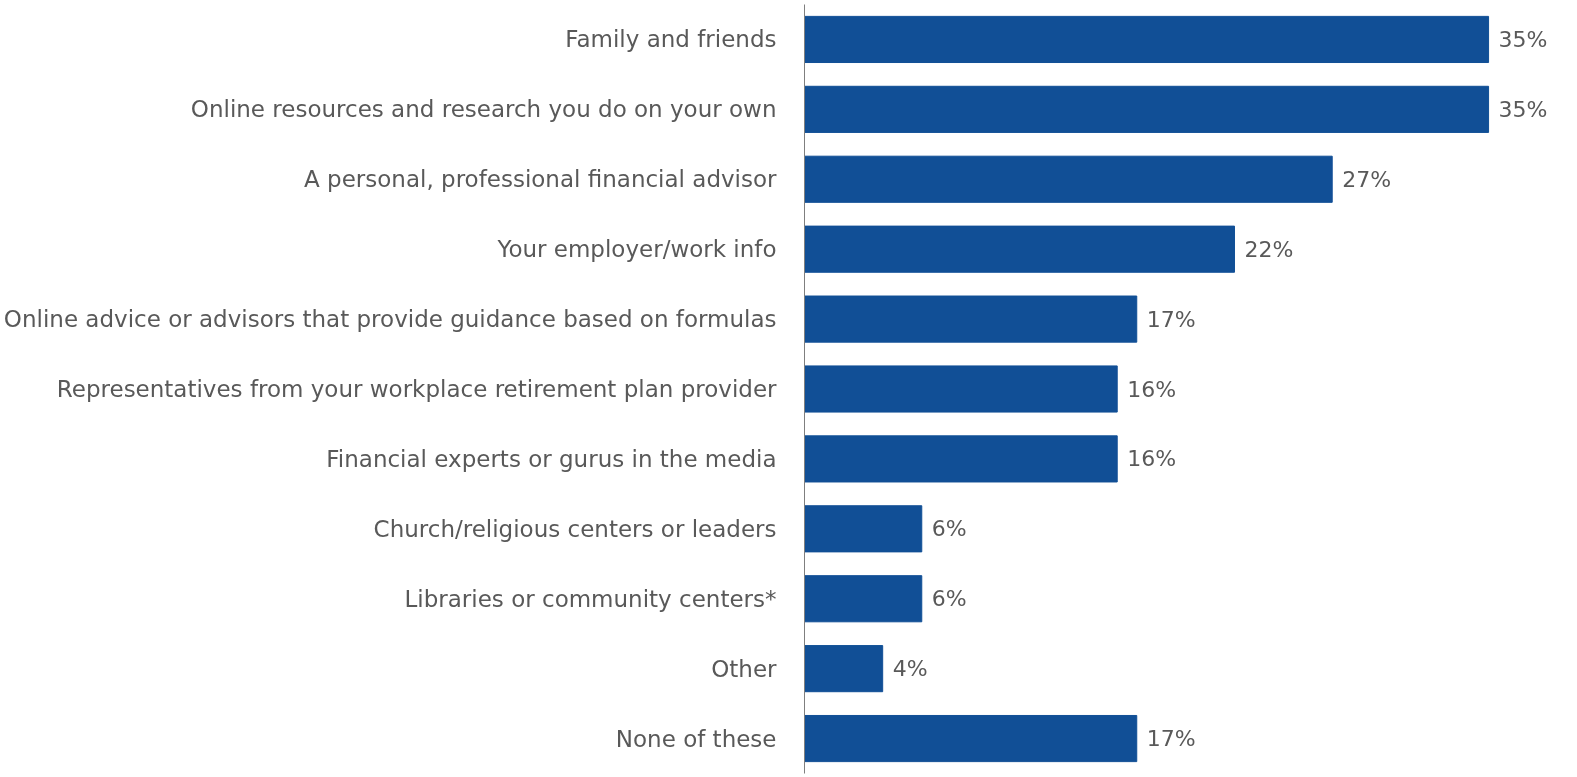  I want to click on y-tick-label: Your employer/work info, so click(636, 249).